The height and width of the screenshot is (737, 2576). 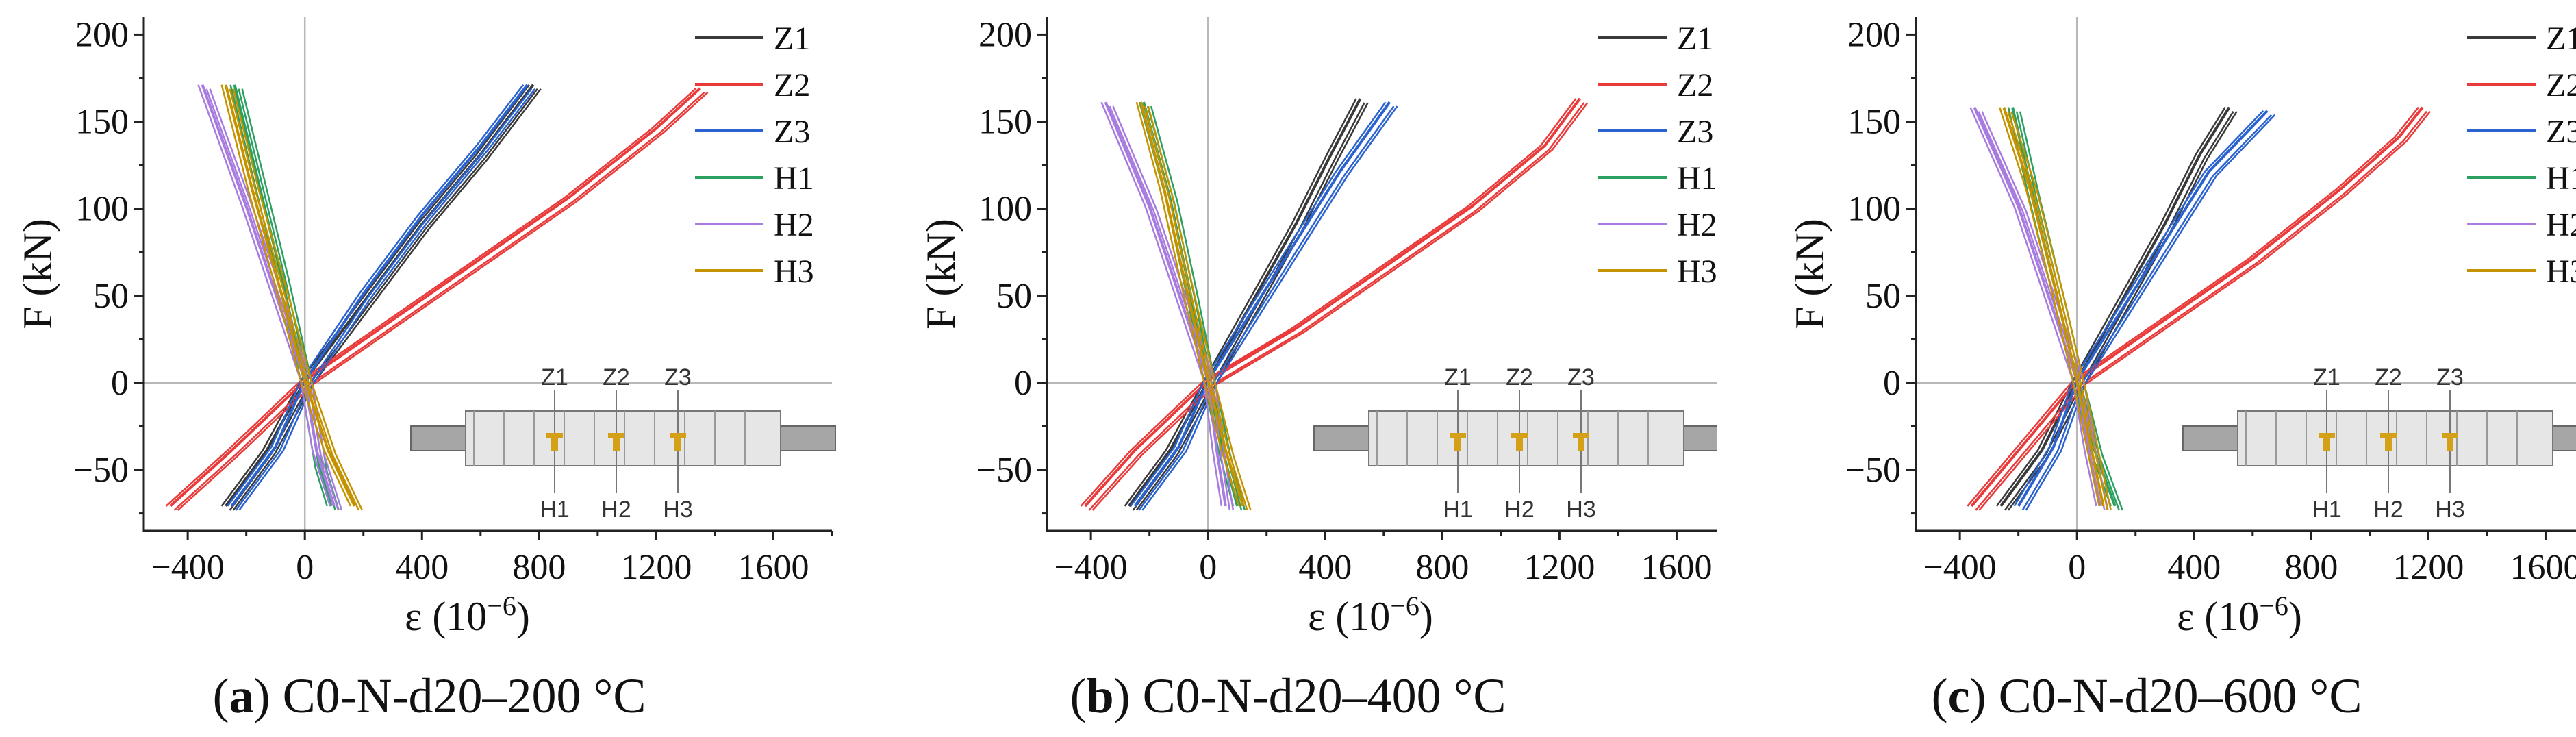 What do you see at coordinates (2450, 377) in the screenshot?
I see `gauge-label-top: Z3` at bounding box center [2450, 377].